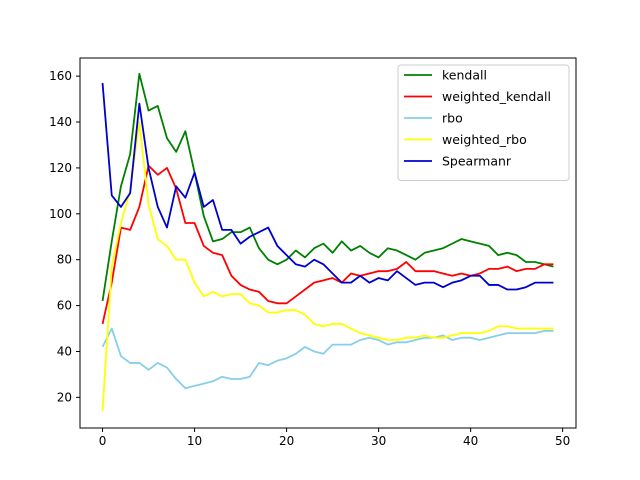  What do you see at coordinates (327, 358) in the screenshot?
I see `series-line-rbo` at bounding box center [327, 358].